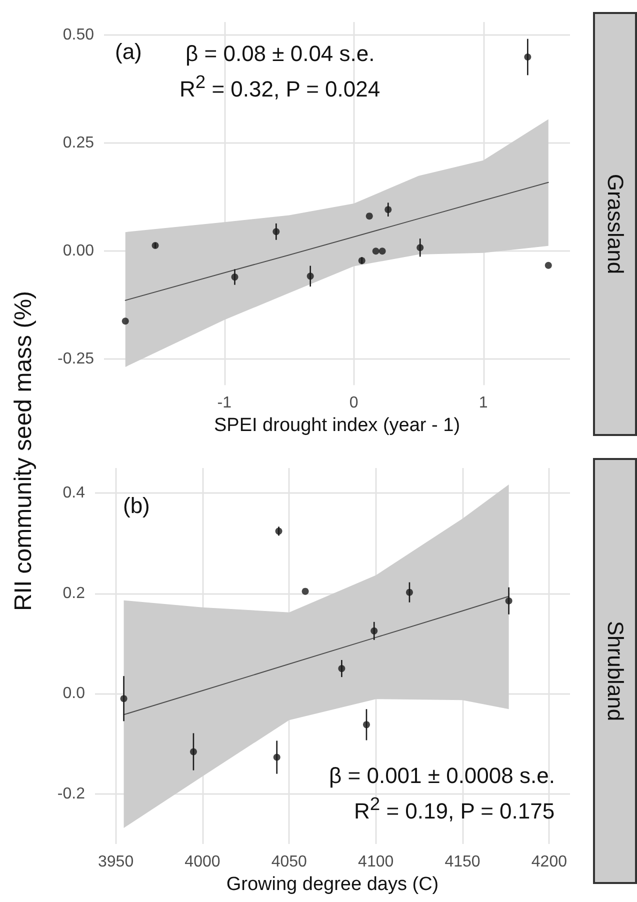  Describe the element at coordinates (615, 671) in the screenshot. I see `text: Shrubland` at that location.